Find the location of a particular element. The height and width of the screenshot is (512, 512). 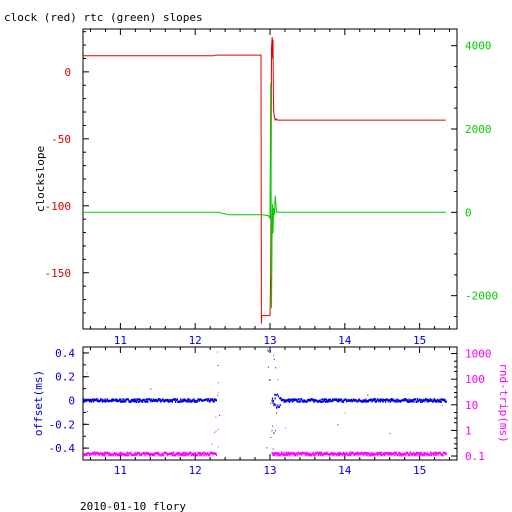

bottom-y2label: rnd-trip(ms) is located at coordinates (503, 402).